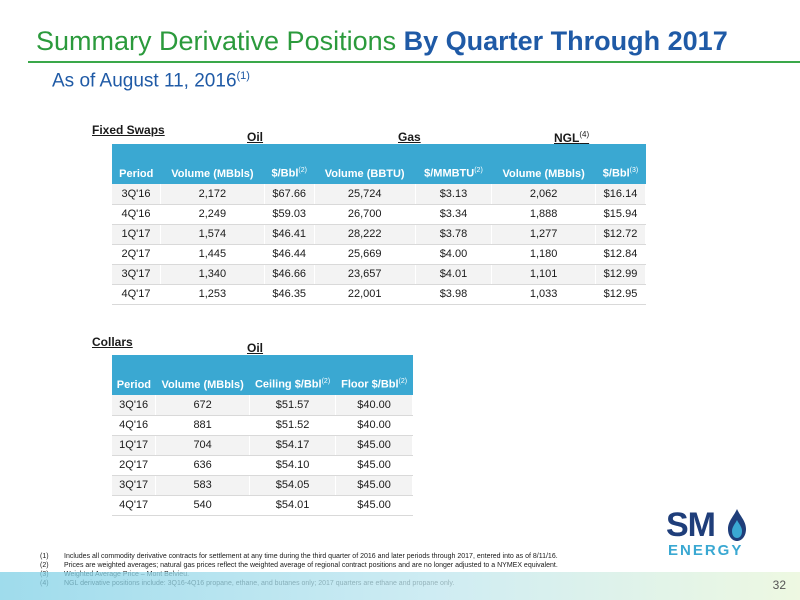 This screenshot has width=800, height=600. I want to click on table-cell: $16.14, so click(620, 194).